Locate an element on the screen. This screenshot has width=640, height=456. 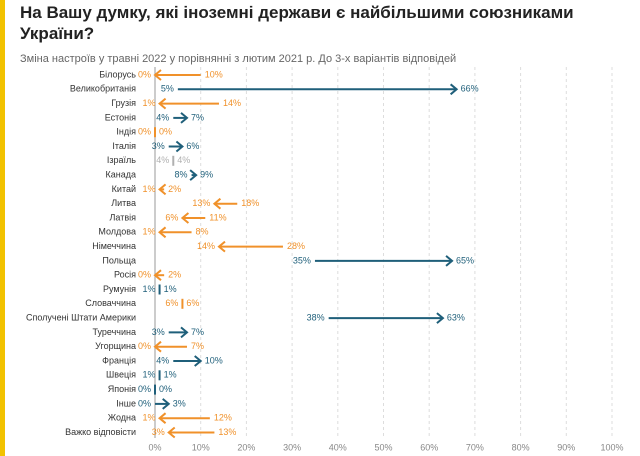
x-tick-label: 80% is located at coordinates (521, 447).